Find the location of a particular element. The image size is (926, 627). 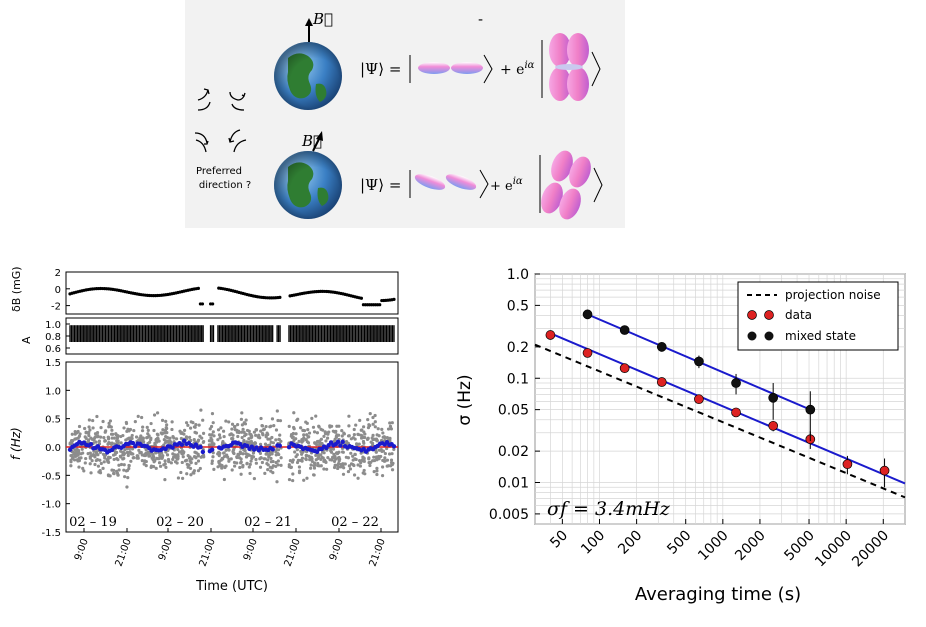

psi-label-1: |Ψ⟩ = is located at coordinates (380, 69).